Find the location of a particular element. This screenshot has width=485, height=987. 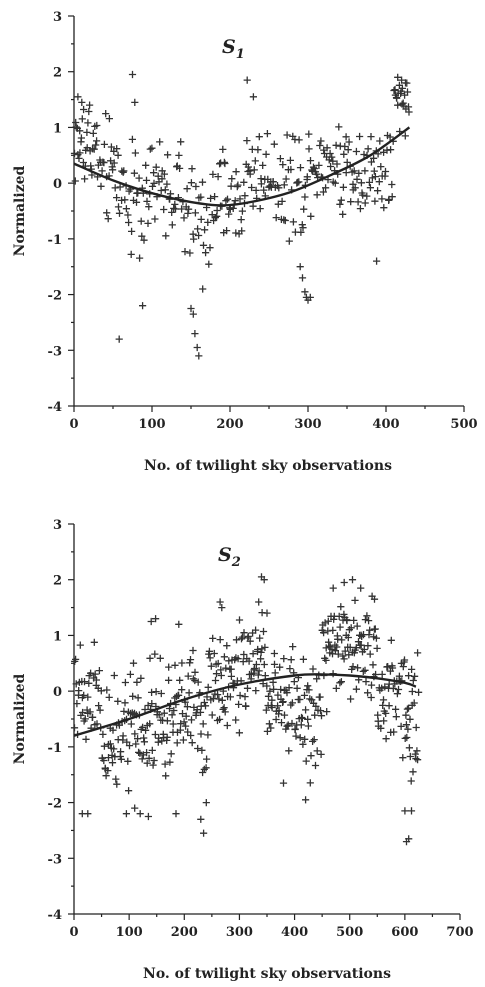

y-tick-label: -4 is located at coordinates (55, 915).